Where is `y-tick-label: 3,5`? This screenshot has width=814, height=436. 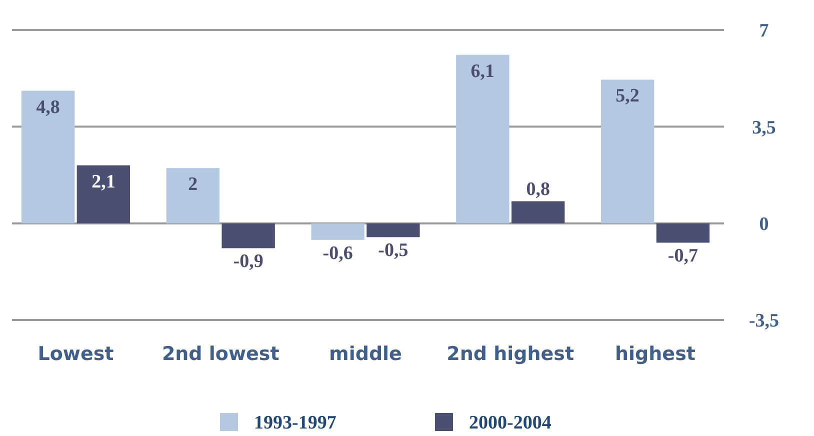 y-tick-label: 3,5 is located at coordinates (764, 127).